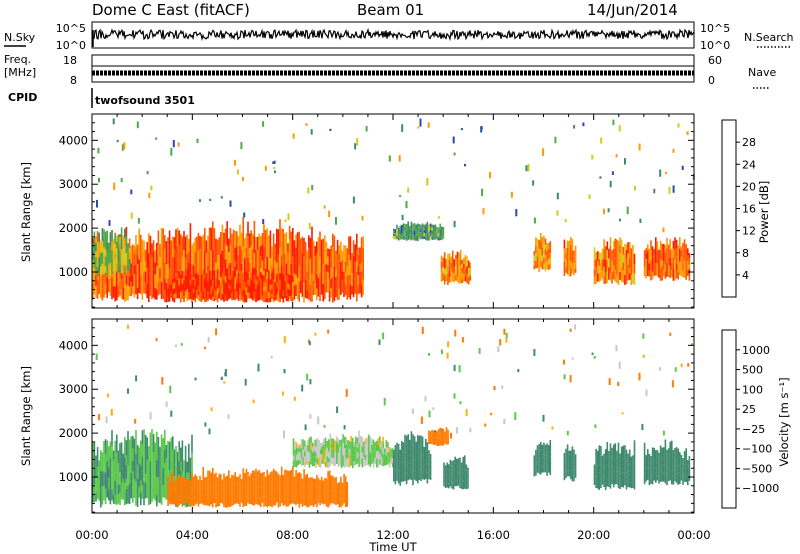 This screenshot has width=800, height=554. I want to click on freq-tick-top: 18, so click(70, 60).